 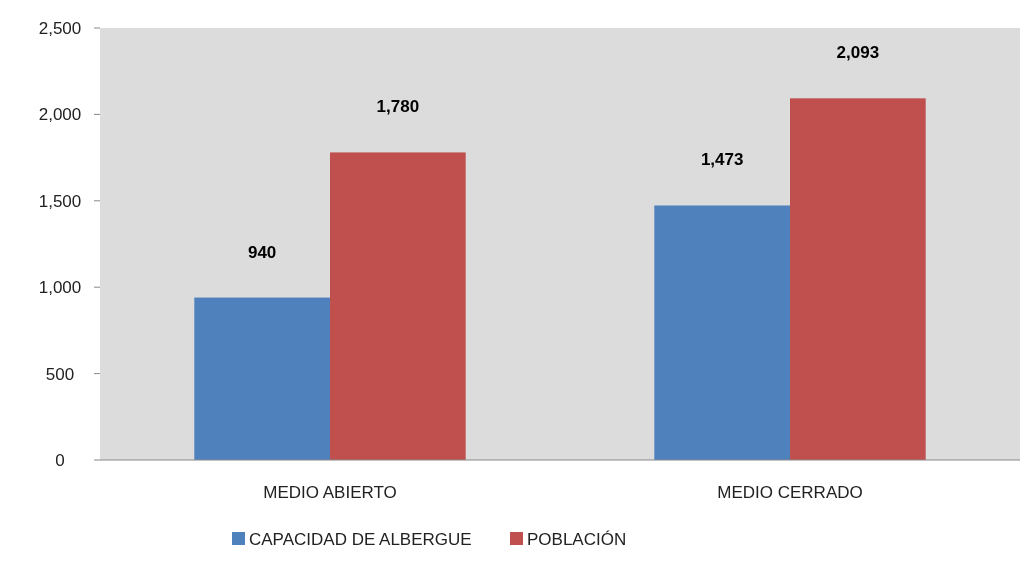 I want to click on y-tick-label: 2,000, so click(x=60, y=115).